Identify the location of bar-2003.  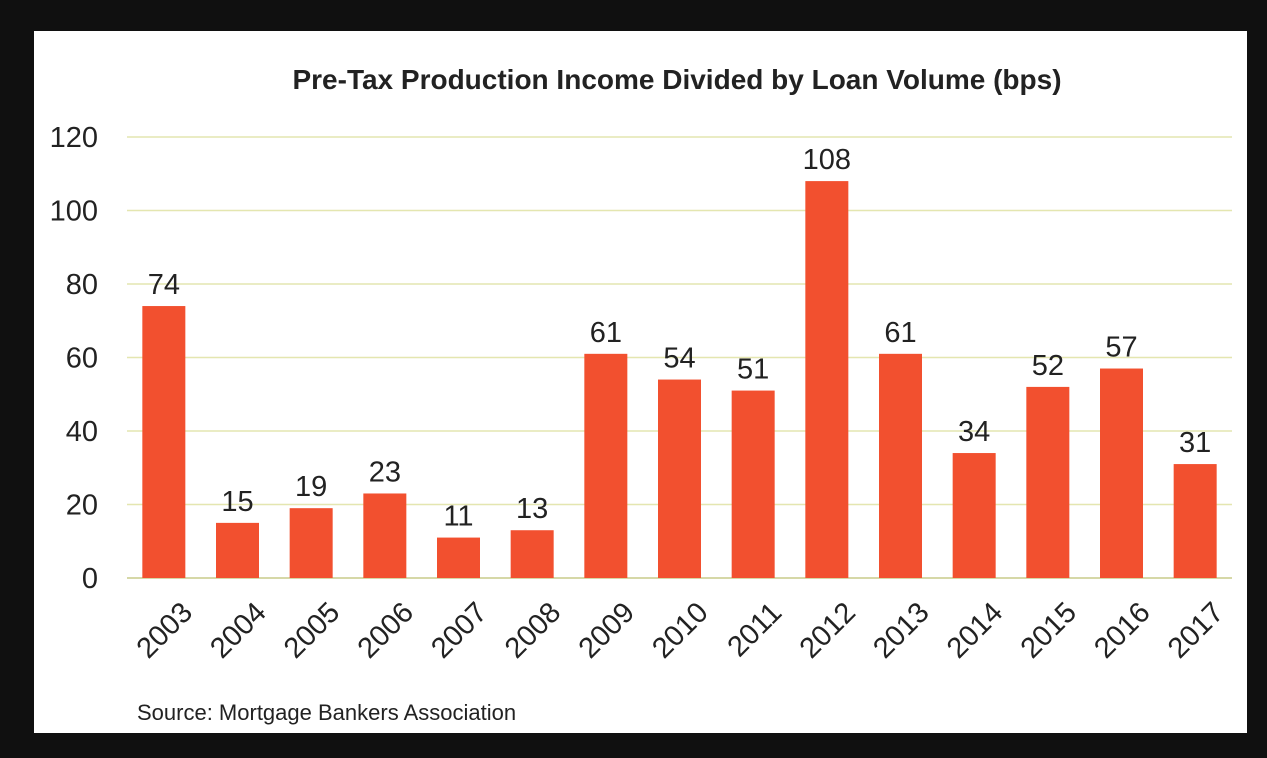
(164, 442).